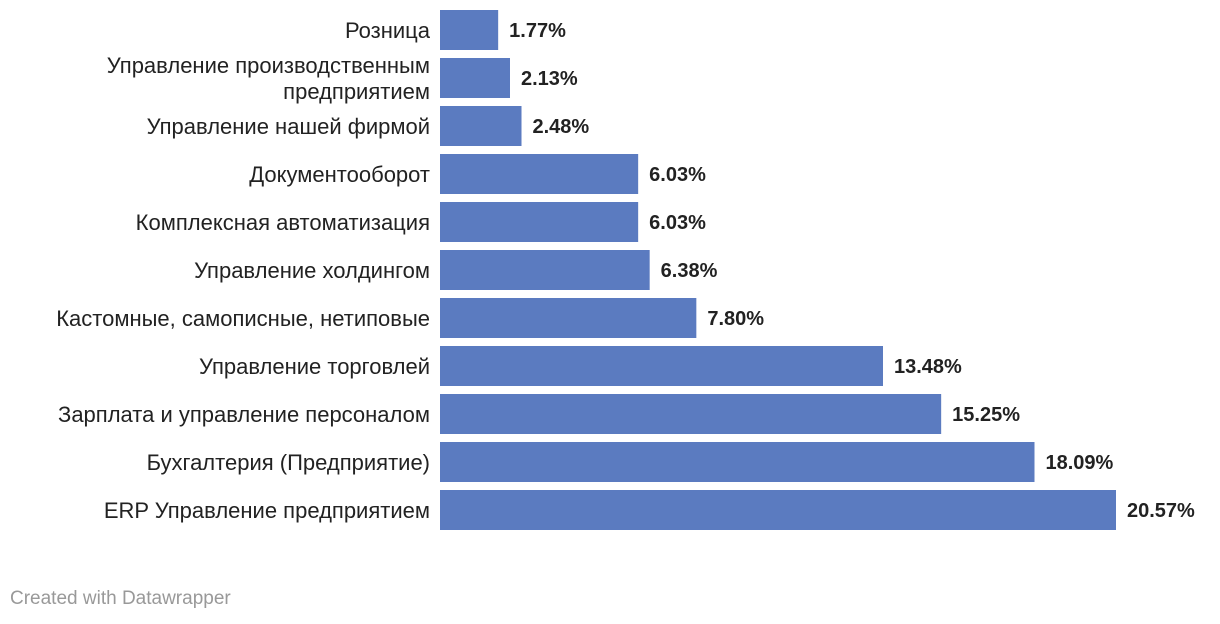 Image resolution: width=1220 pixels, height=624 pixels. I want to click on category-label: Управление производственным предприятием, so click(268, 78).